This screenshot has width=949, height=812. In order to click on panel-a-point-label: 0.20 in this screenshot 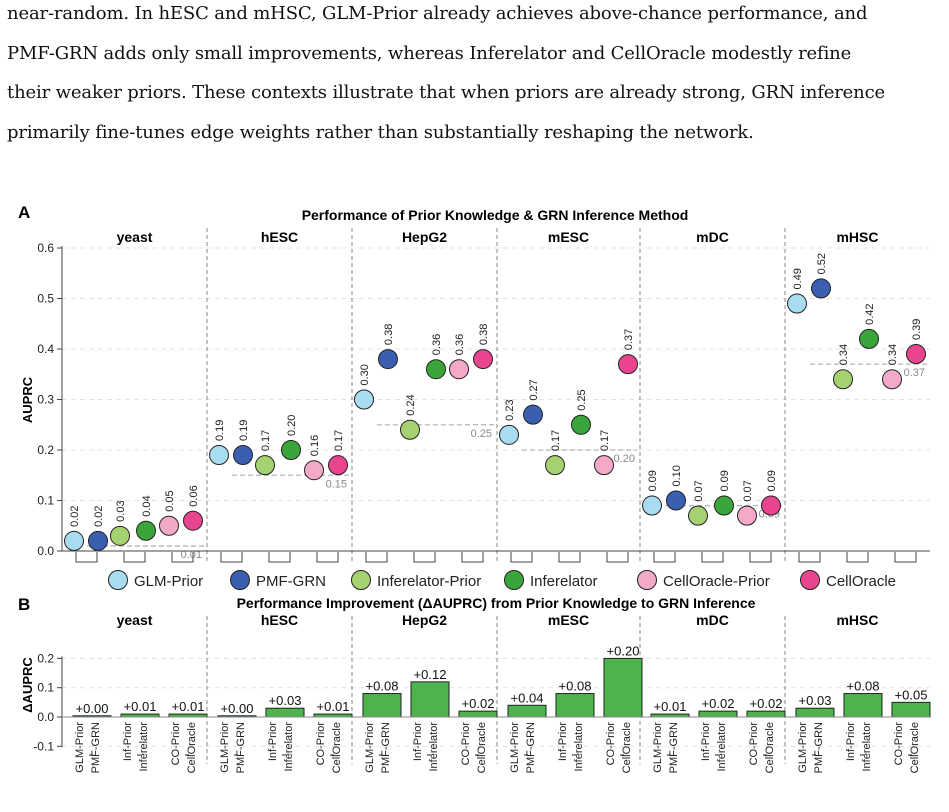, I will do `click(292, 425)`.